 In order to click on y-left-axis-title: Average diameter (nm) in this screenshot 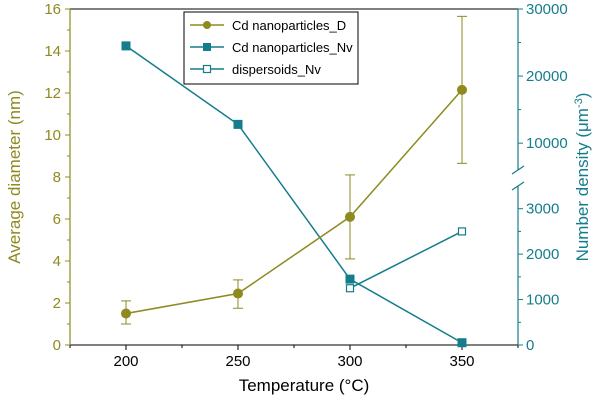, I will do `click(14, 177)`.